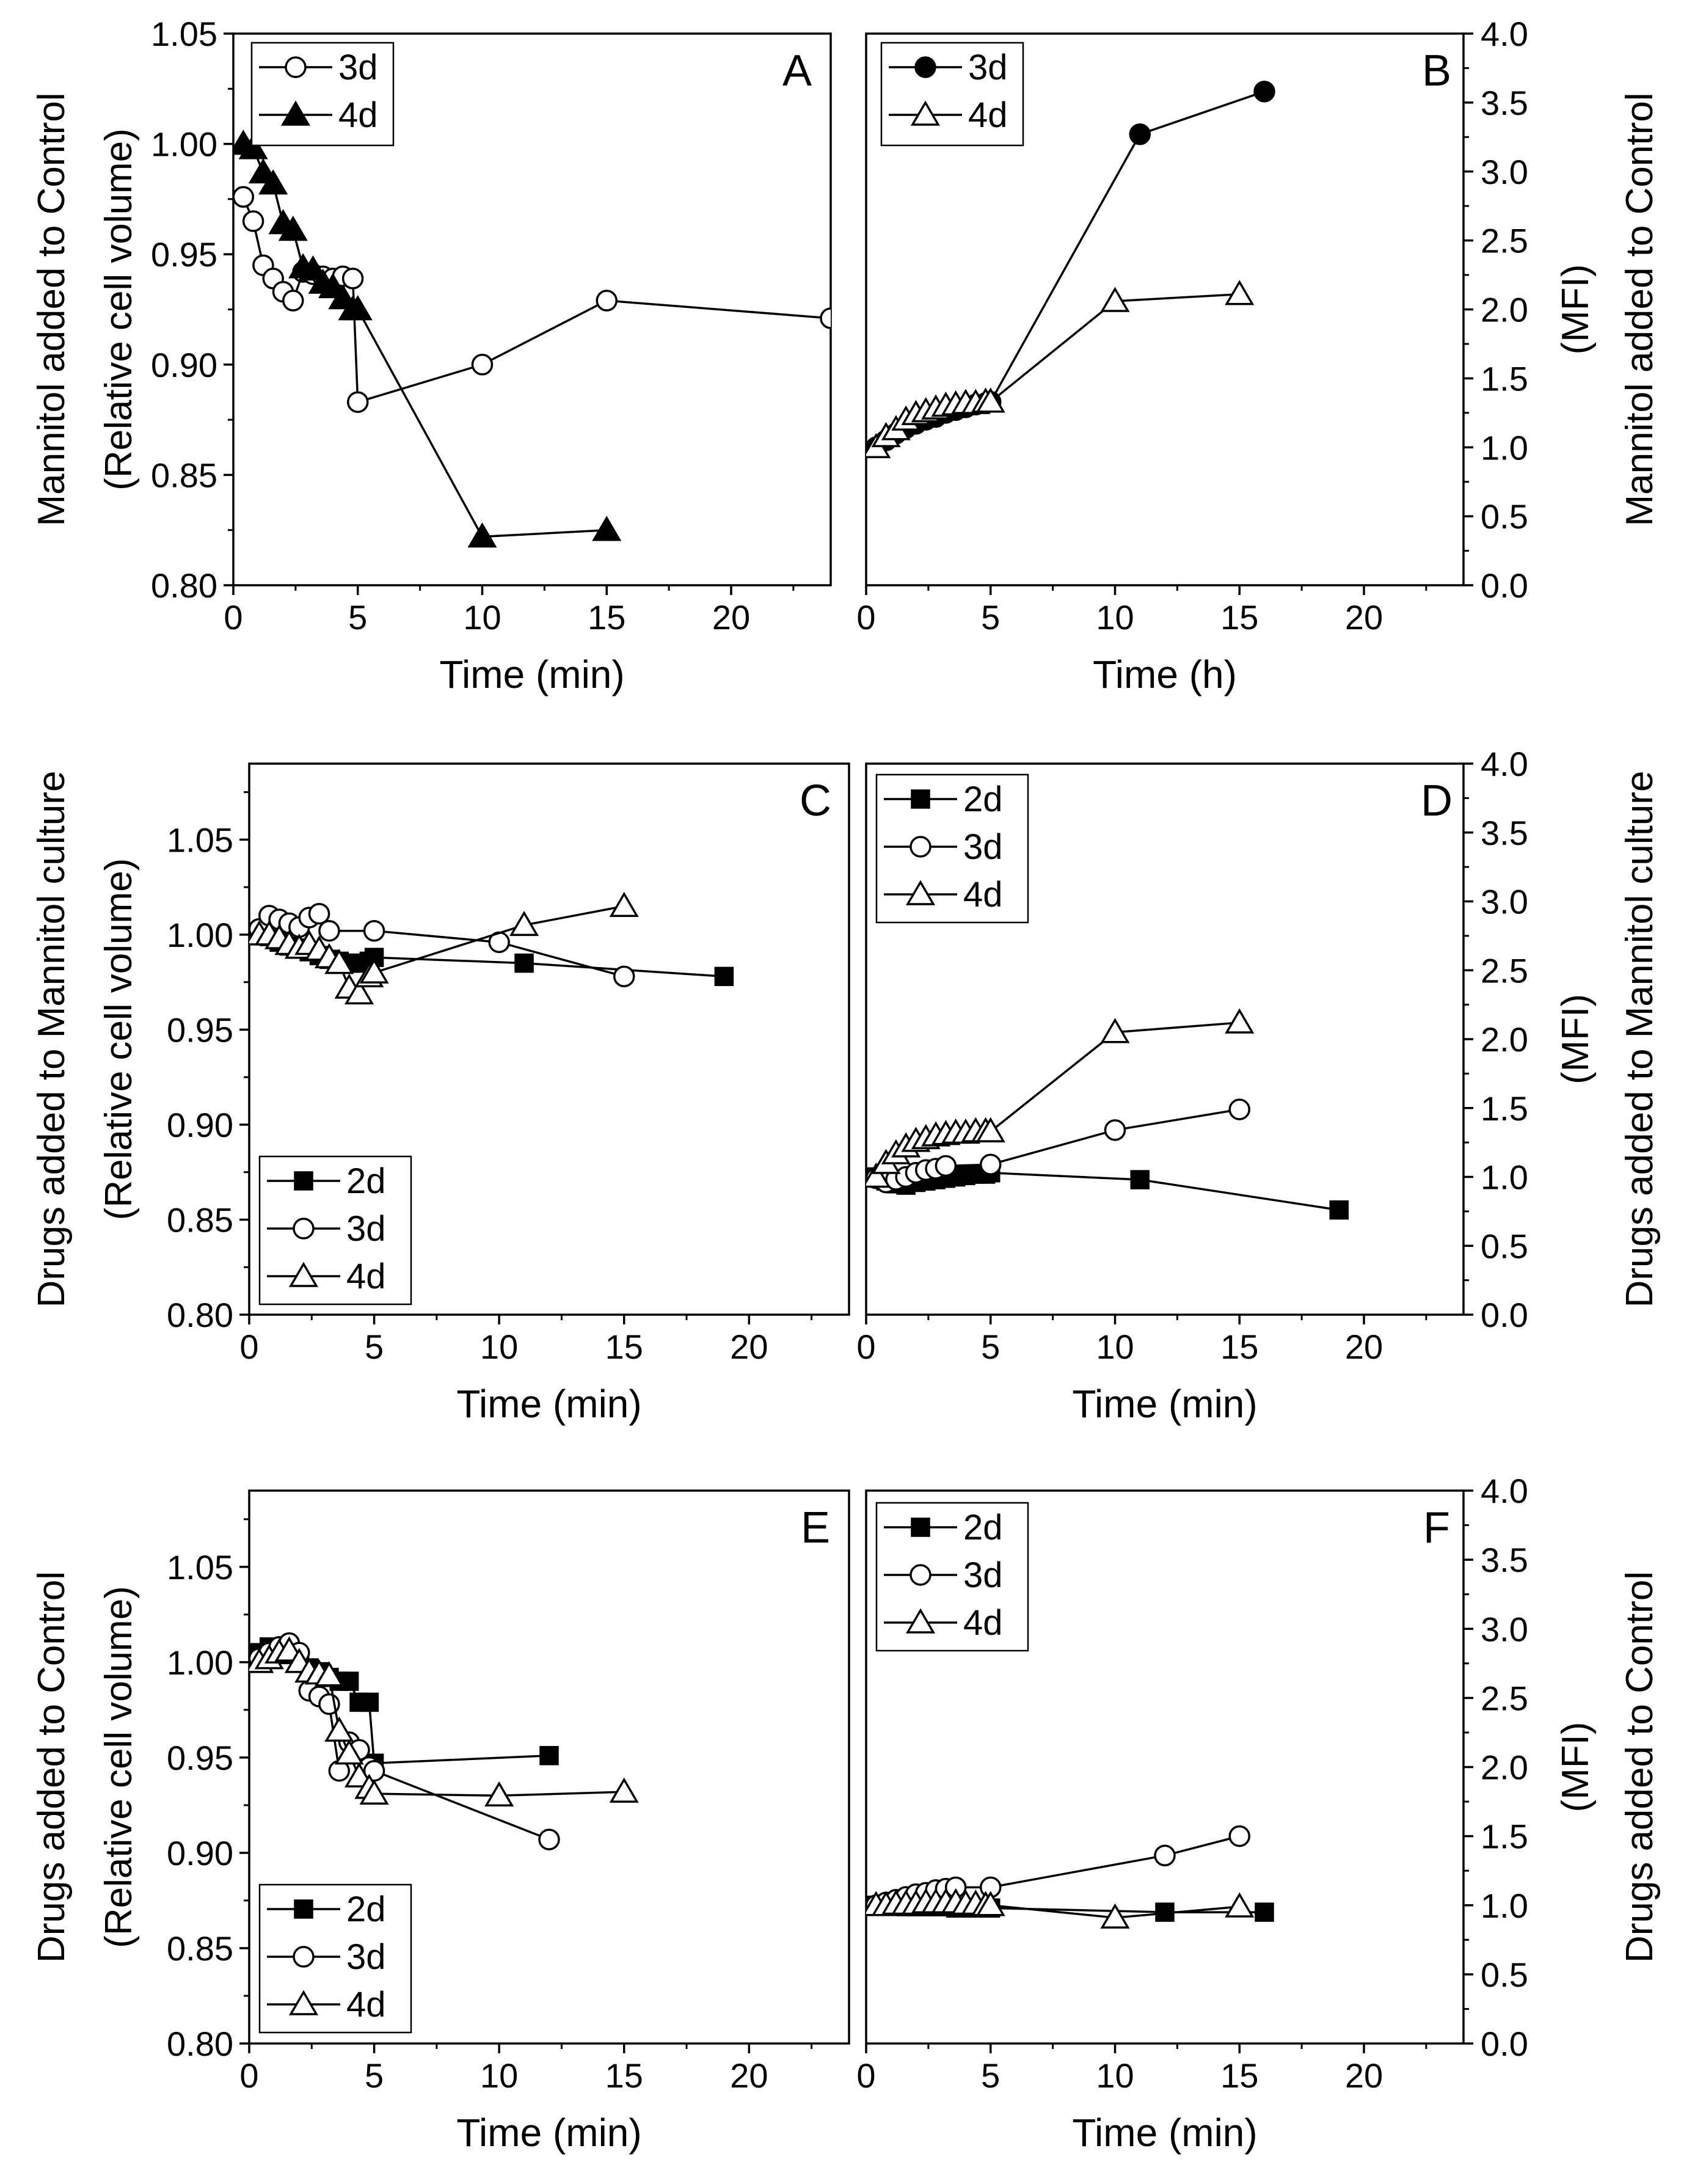 The image size is (1695, 2184). Describe the element at coordinates (1437, 70) in the screenshot. I see `panel-letter: B` at that location.